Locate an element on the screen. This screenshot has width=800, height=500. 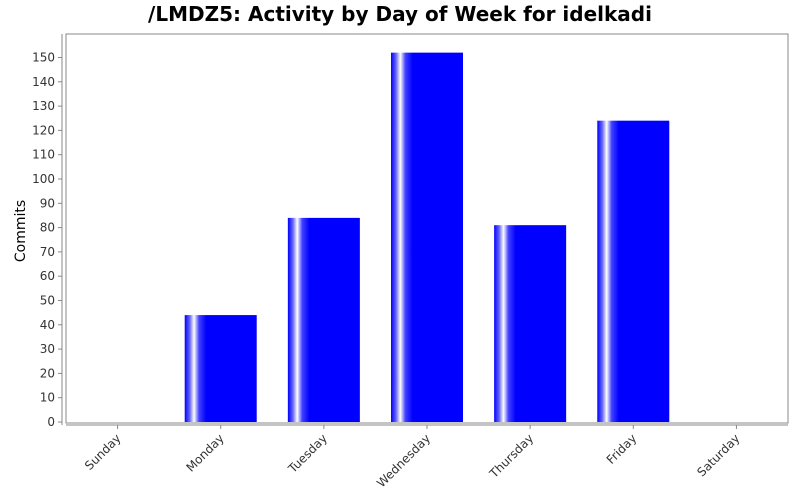
y-axis: 0 10 20 30 40 50 60 70 80 90 100 110 120 130 140 150 is located at coordinates (47, 231).